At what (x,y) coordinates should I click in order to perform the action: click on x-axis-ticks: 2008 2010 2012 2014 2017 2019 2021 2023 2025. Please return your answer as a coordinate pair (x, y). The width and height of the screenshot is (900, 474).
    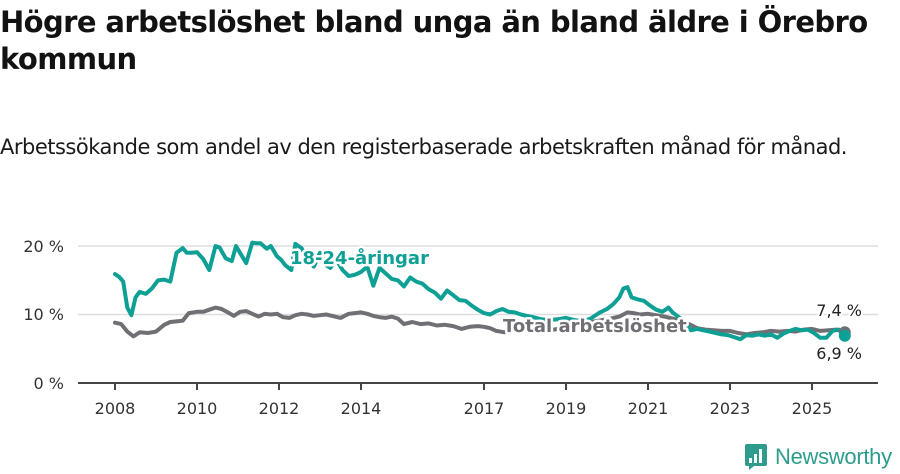
    Looking at the image, I should click on (464, 400).